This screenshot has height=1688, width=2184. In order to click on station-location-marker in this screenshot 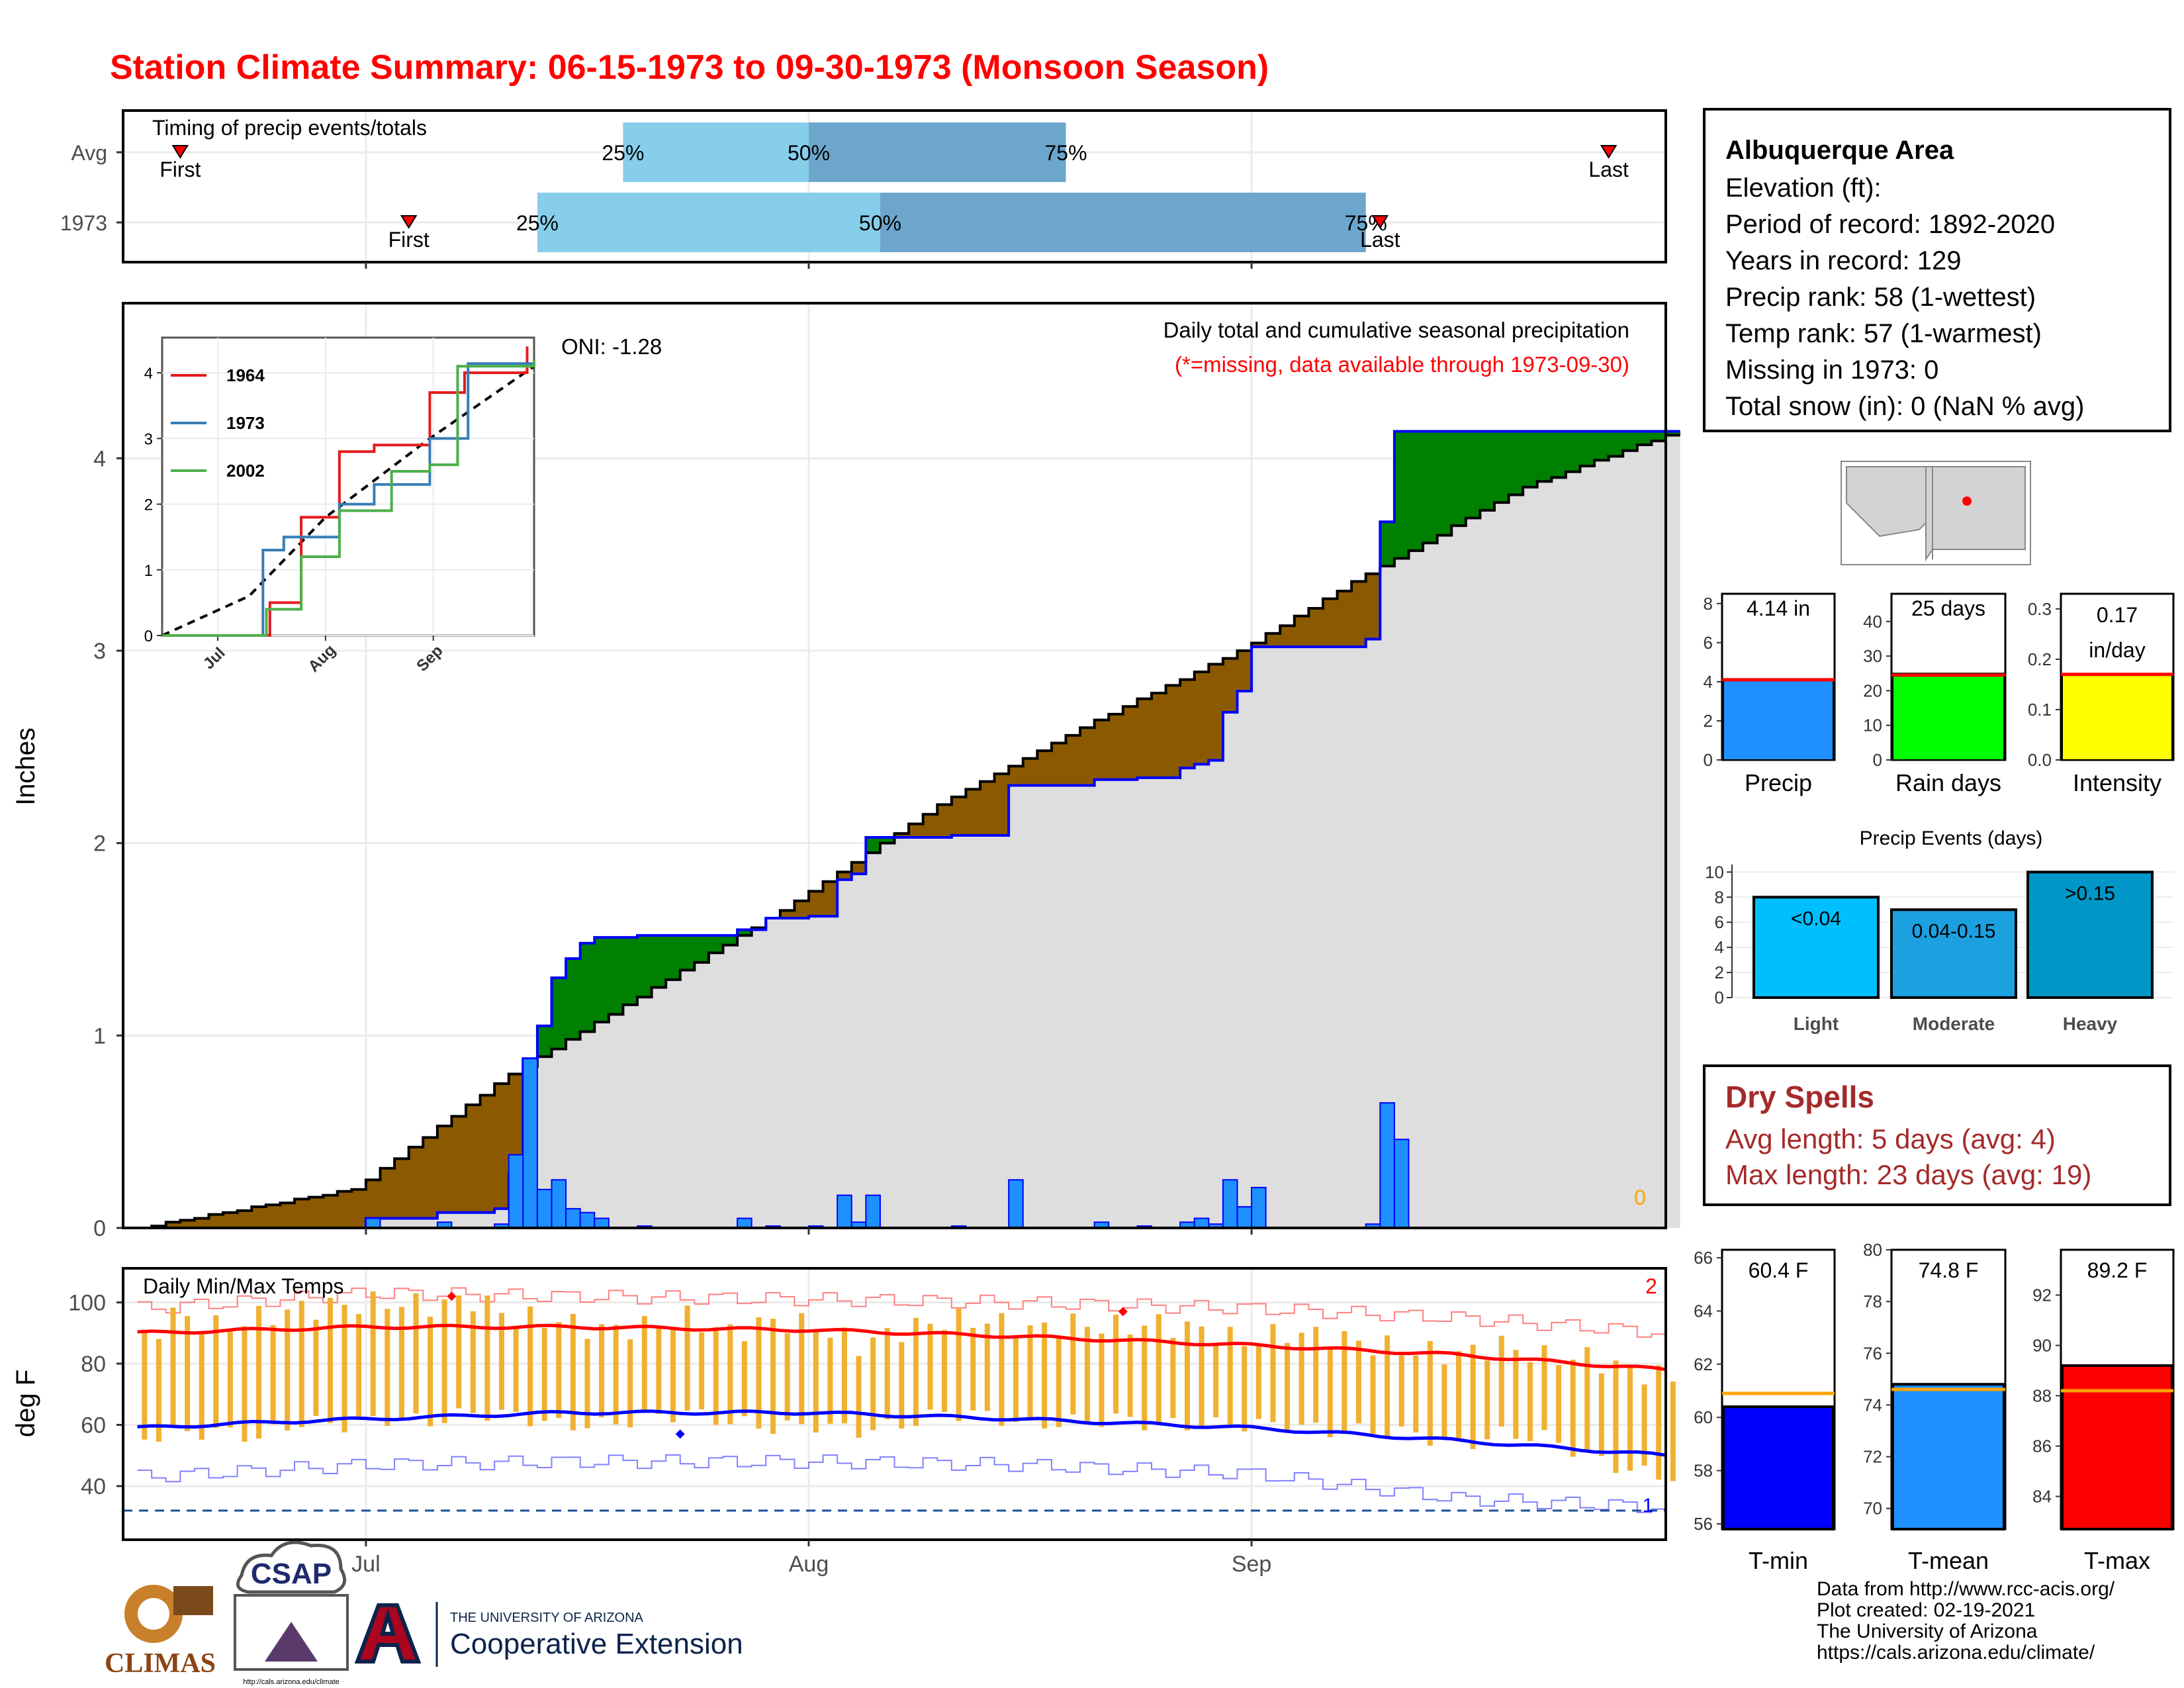, I will do `click(1967, 501)`.